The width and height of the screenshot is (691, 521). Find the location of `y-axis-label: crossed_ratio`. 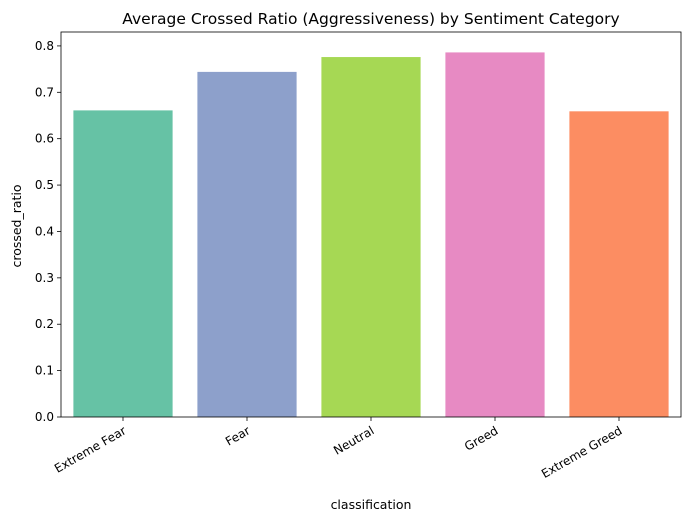

y-axis-label: crossed_ratio is located at coordinates (16, 225).